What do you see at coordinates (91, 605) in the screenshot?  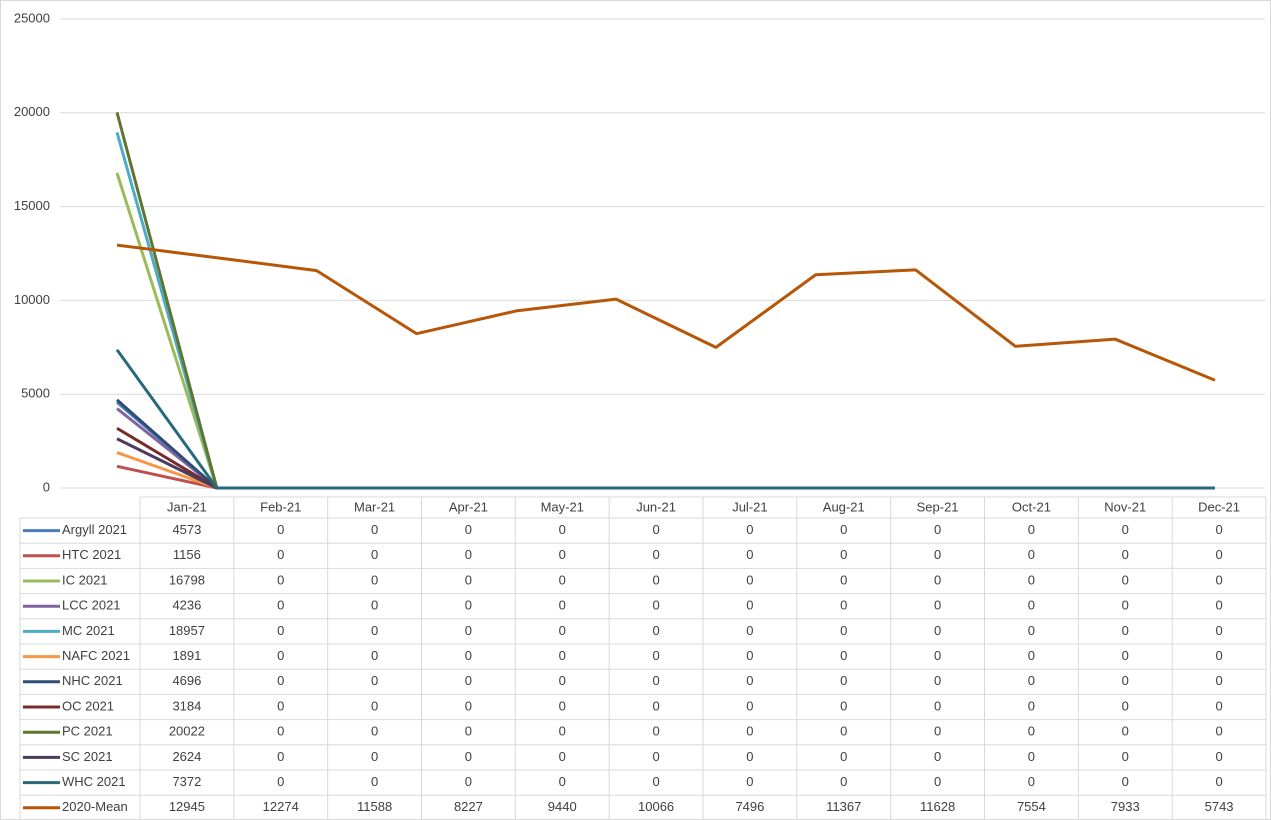 I see `legend-label: LCC 2021` at bounding box center [91, 605].